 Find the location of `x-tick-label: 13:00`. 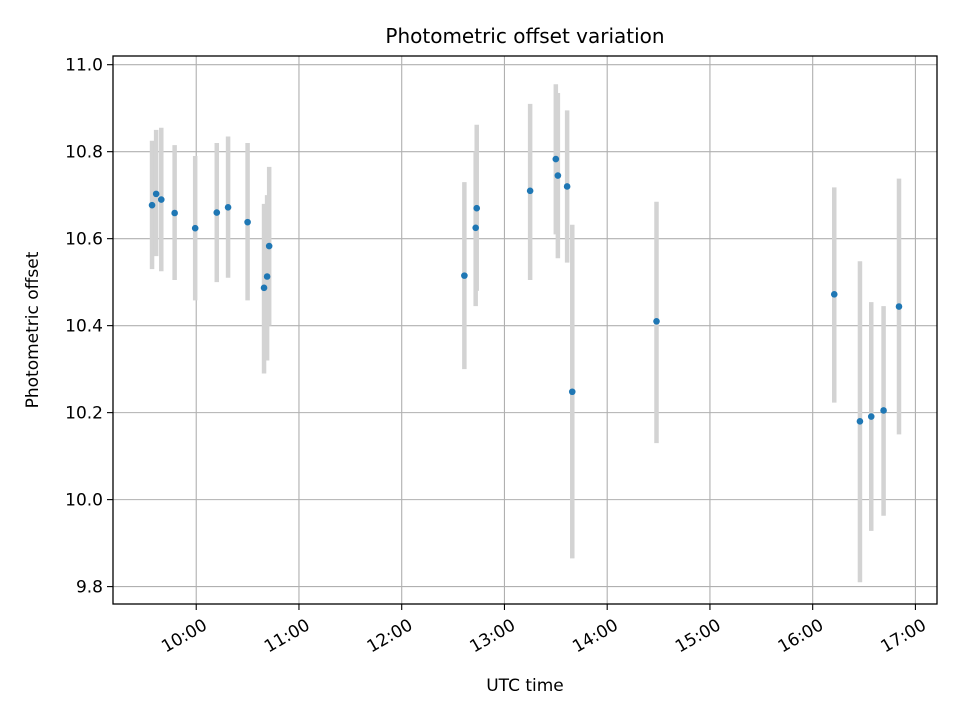

x-tick-label: 13:00 is located at coordinates (493, 636).